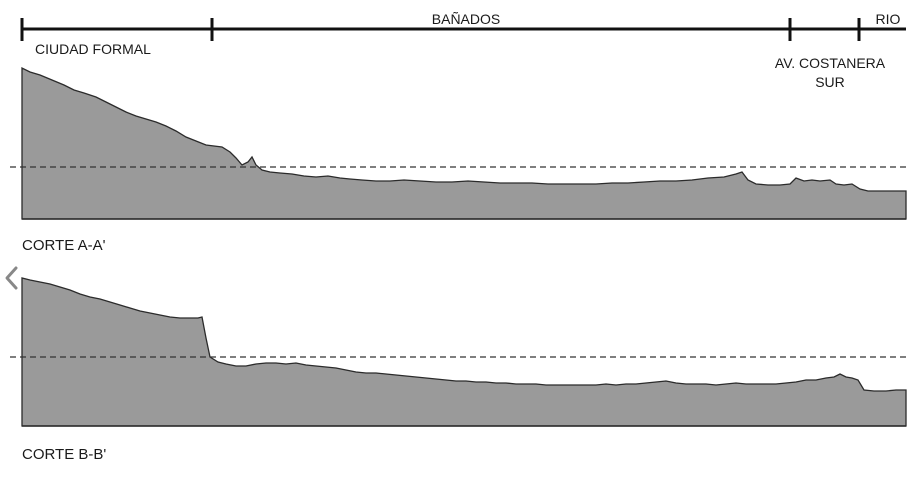 Image resolution: width=909 pixels, height=478 pixels. What do you see at coordinates (93, 49) in the screenshot?
I see `zone-label-ciudad-formal: CIUDAD FORMAL` at bounding box center [93, 49].